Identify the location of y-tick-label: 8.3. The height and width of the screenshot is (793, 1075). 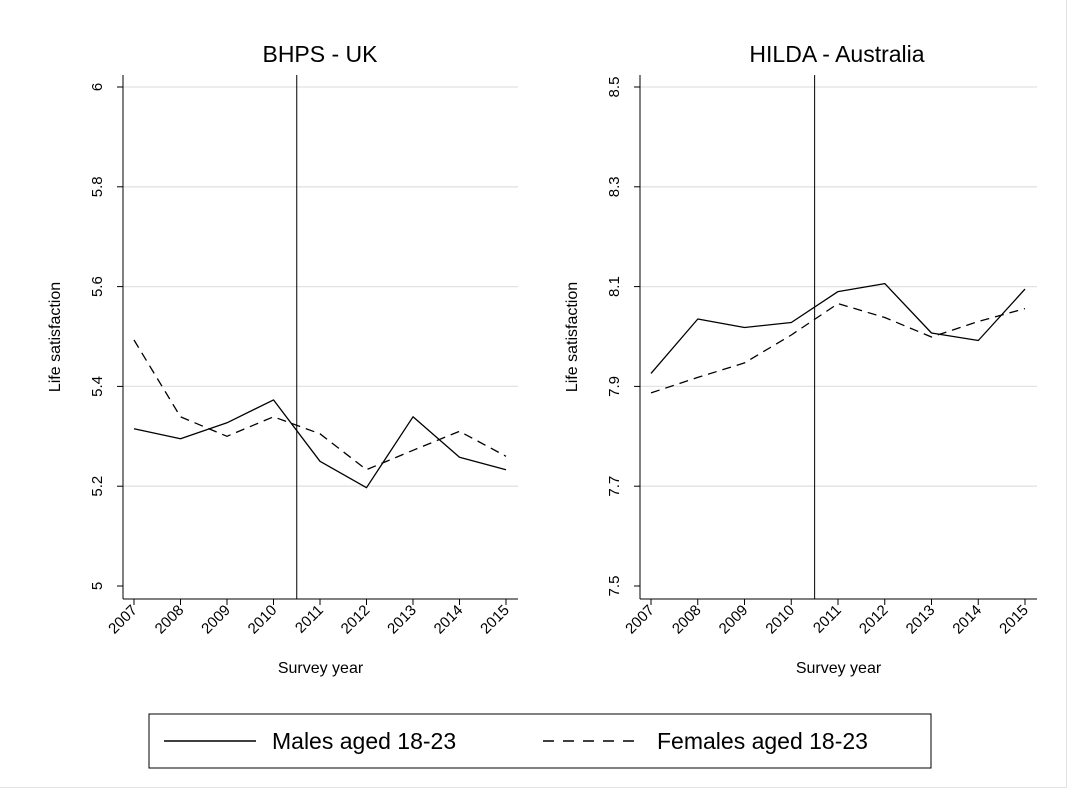
(614, 186).